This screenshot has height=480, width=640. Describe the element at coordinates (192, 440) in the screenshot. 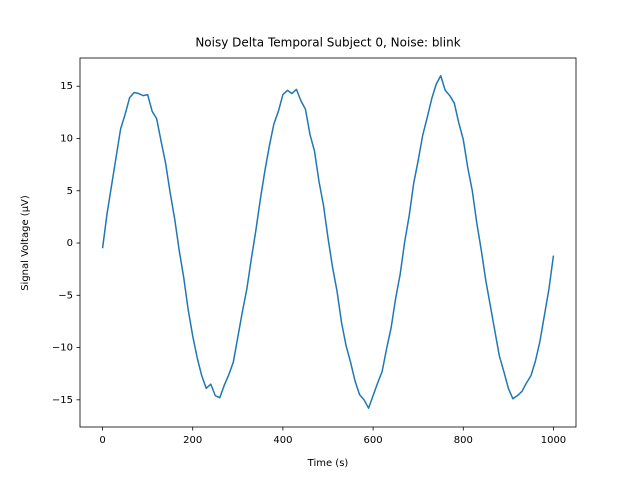

I see `x-tick-label: 200` at that location.